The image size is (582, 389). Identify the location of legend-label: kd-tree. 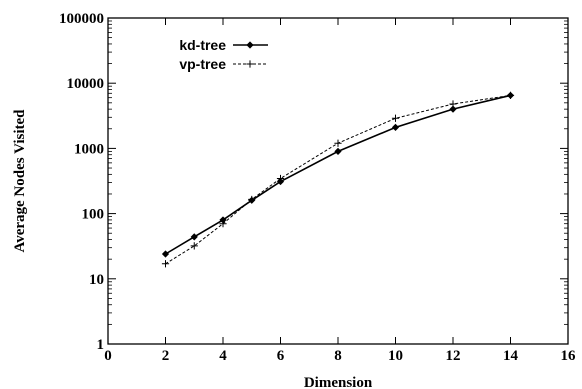
(202, 45).